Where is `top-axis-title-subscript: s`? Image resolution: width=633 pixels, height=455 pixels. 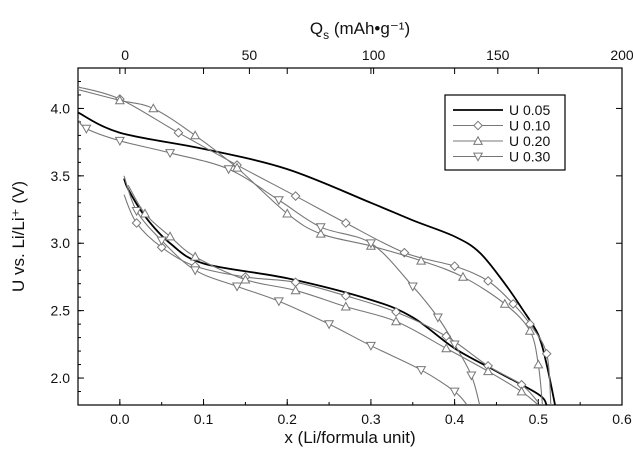
top-axis-title-subscript: s is located at coordinates (326, 35).